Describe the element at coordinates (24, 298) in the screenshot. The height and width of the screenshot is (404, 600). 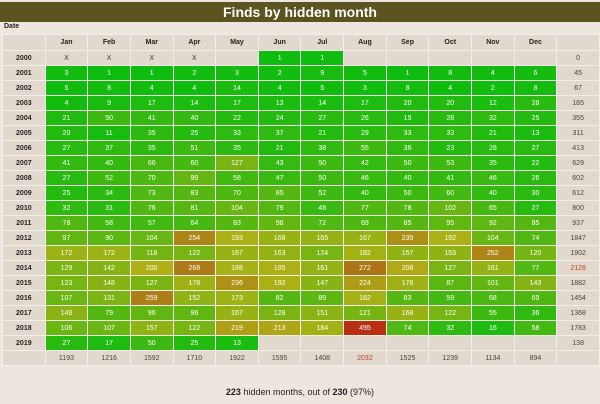
I see `year-label: 2016` at that location.